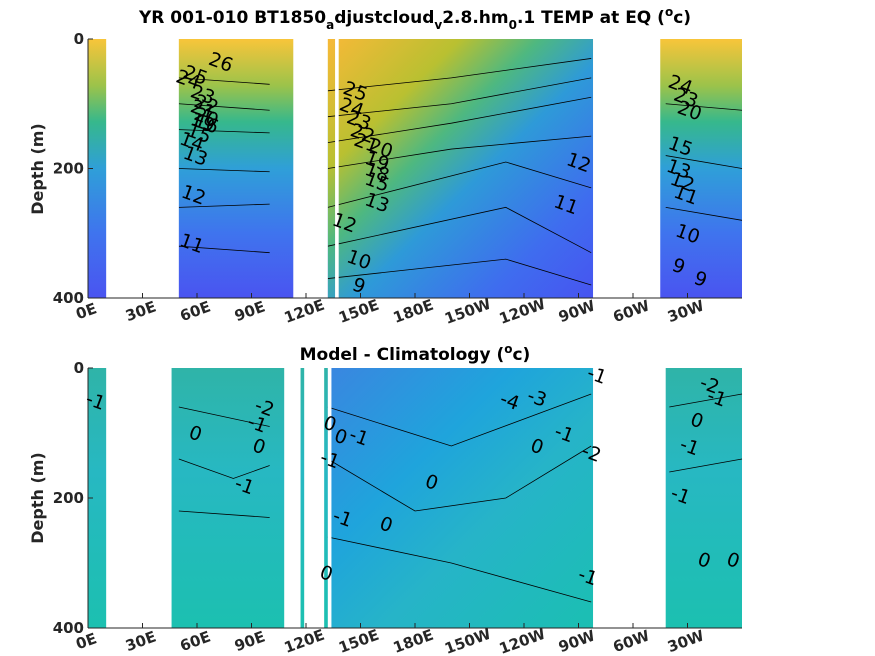  What do you see at coordinates (140, 642) in the screenshot?
I see `chart-2-x-tick-label: 30E` at bounding box center [140, 642].